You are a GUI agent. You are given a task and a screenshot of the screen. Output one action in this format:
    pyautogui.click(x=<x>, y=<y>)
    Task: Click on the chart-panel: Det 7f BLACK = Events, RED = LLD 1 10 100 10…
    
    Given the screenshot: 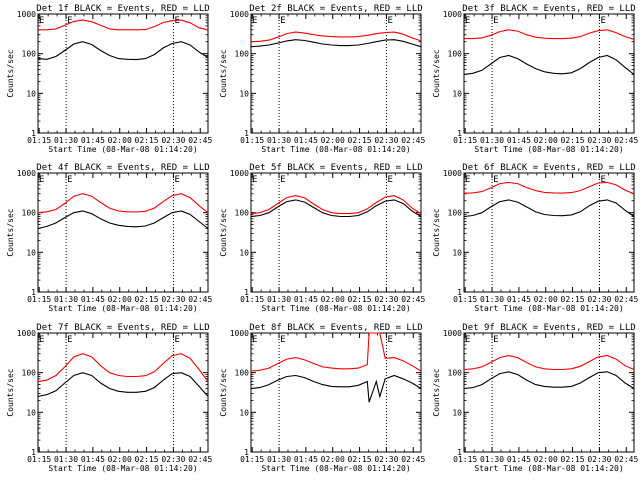 What is the action you would take?
    pyautogui.click(x=109, y=398)
    